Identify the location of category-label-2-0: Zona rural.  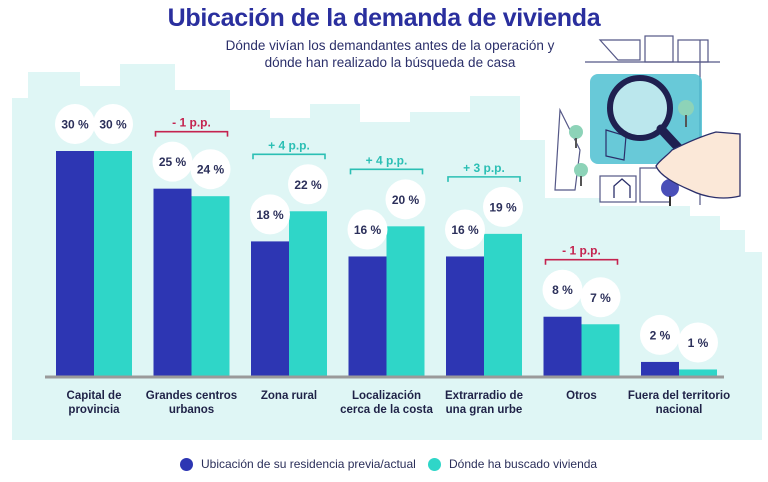
(289, 396).